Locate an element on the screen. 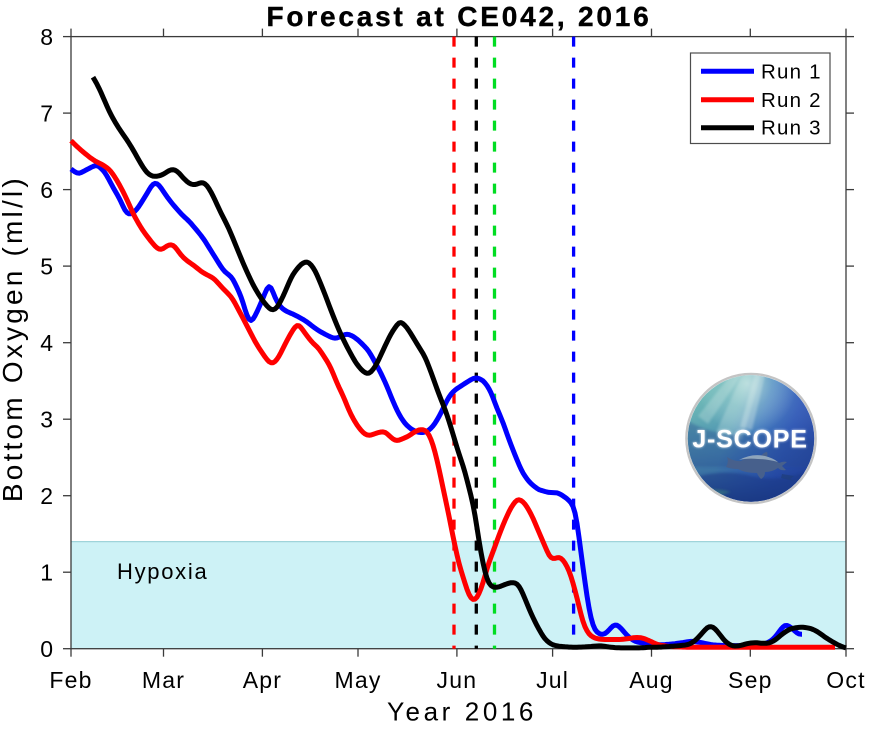 The width and height of the screenshot is (872, 729). svg-text: 5 is located at coordinates (46, 267).